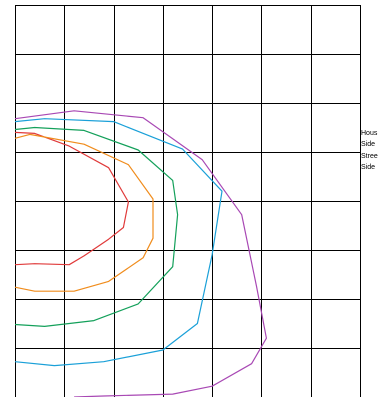  I want to click on legend-entry: Stree, so click(369, 156).